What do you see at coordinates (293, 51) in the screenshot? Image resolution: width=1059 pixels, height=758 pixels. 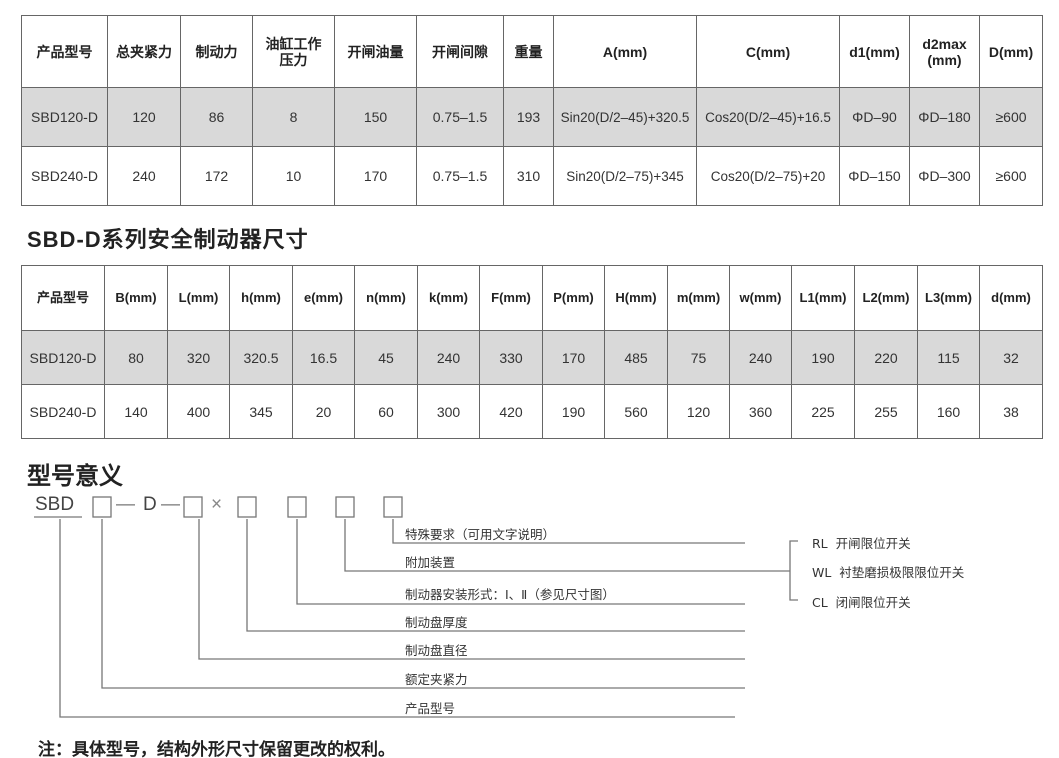 I see `column-header: 油缸工作 压力` at bounding box center [293, 51].